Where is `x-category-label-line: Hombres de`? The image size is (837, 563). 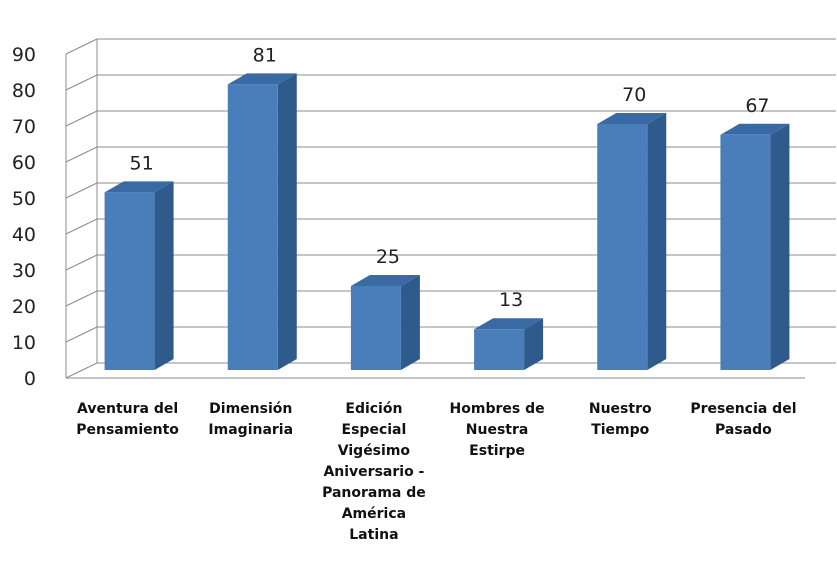
x-category-label-line: Hombres de is located at coordinates (497, 409).